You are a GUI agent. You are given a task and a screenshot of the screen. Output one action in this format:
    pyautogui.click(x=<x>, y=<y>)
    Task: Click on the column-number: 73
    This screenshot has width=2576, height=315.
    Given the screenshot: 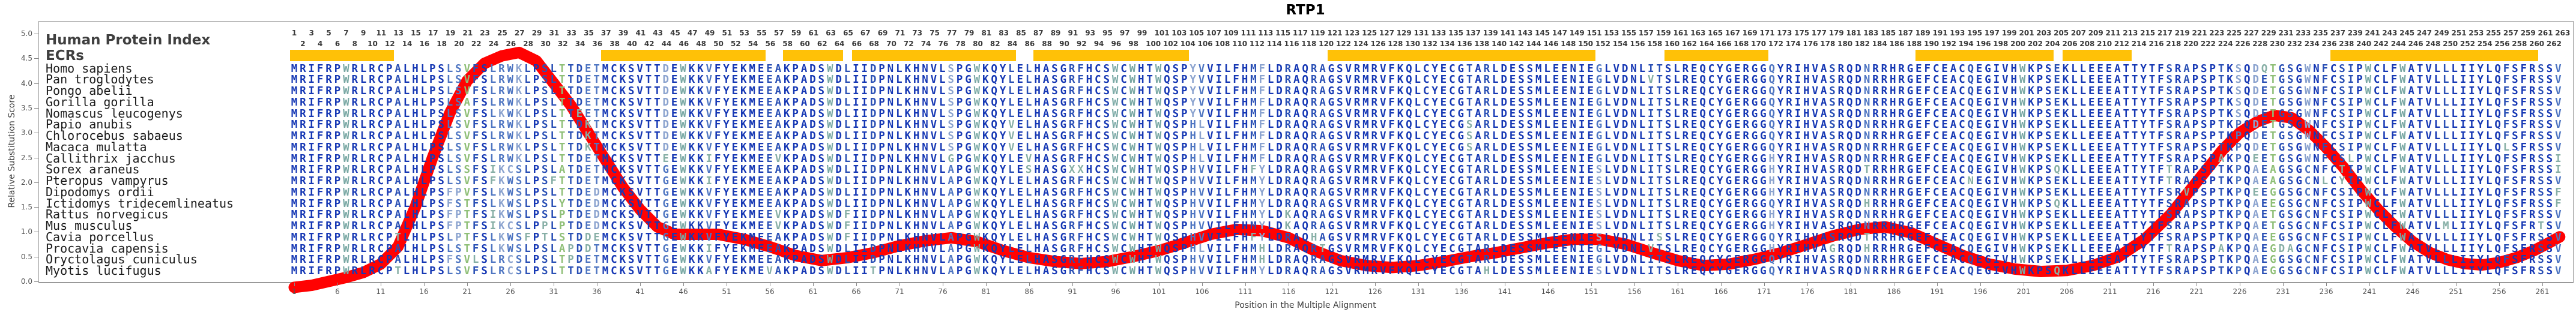 What is the action you would take?
    pyautogui.click(x=917, y=33)
    